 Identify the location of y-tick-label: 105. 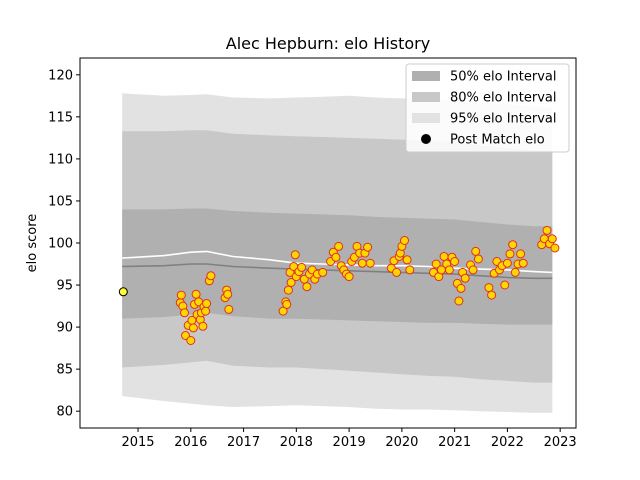
(60, 201).